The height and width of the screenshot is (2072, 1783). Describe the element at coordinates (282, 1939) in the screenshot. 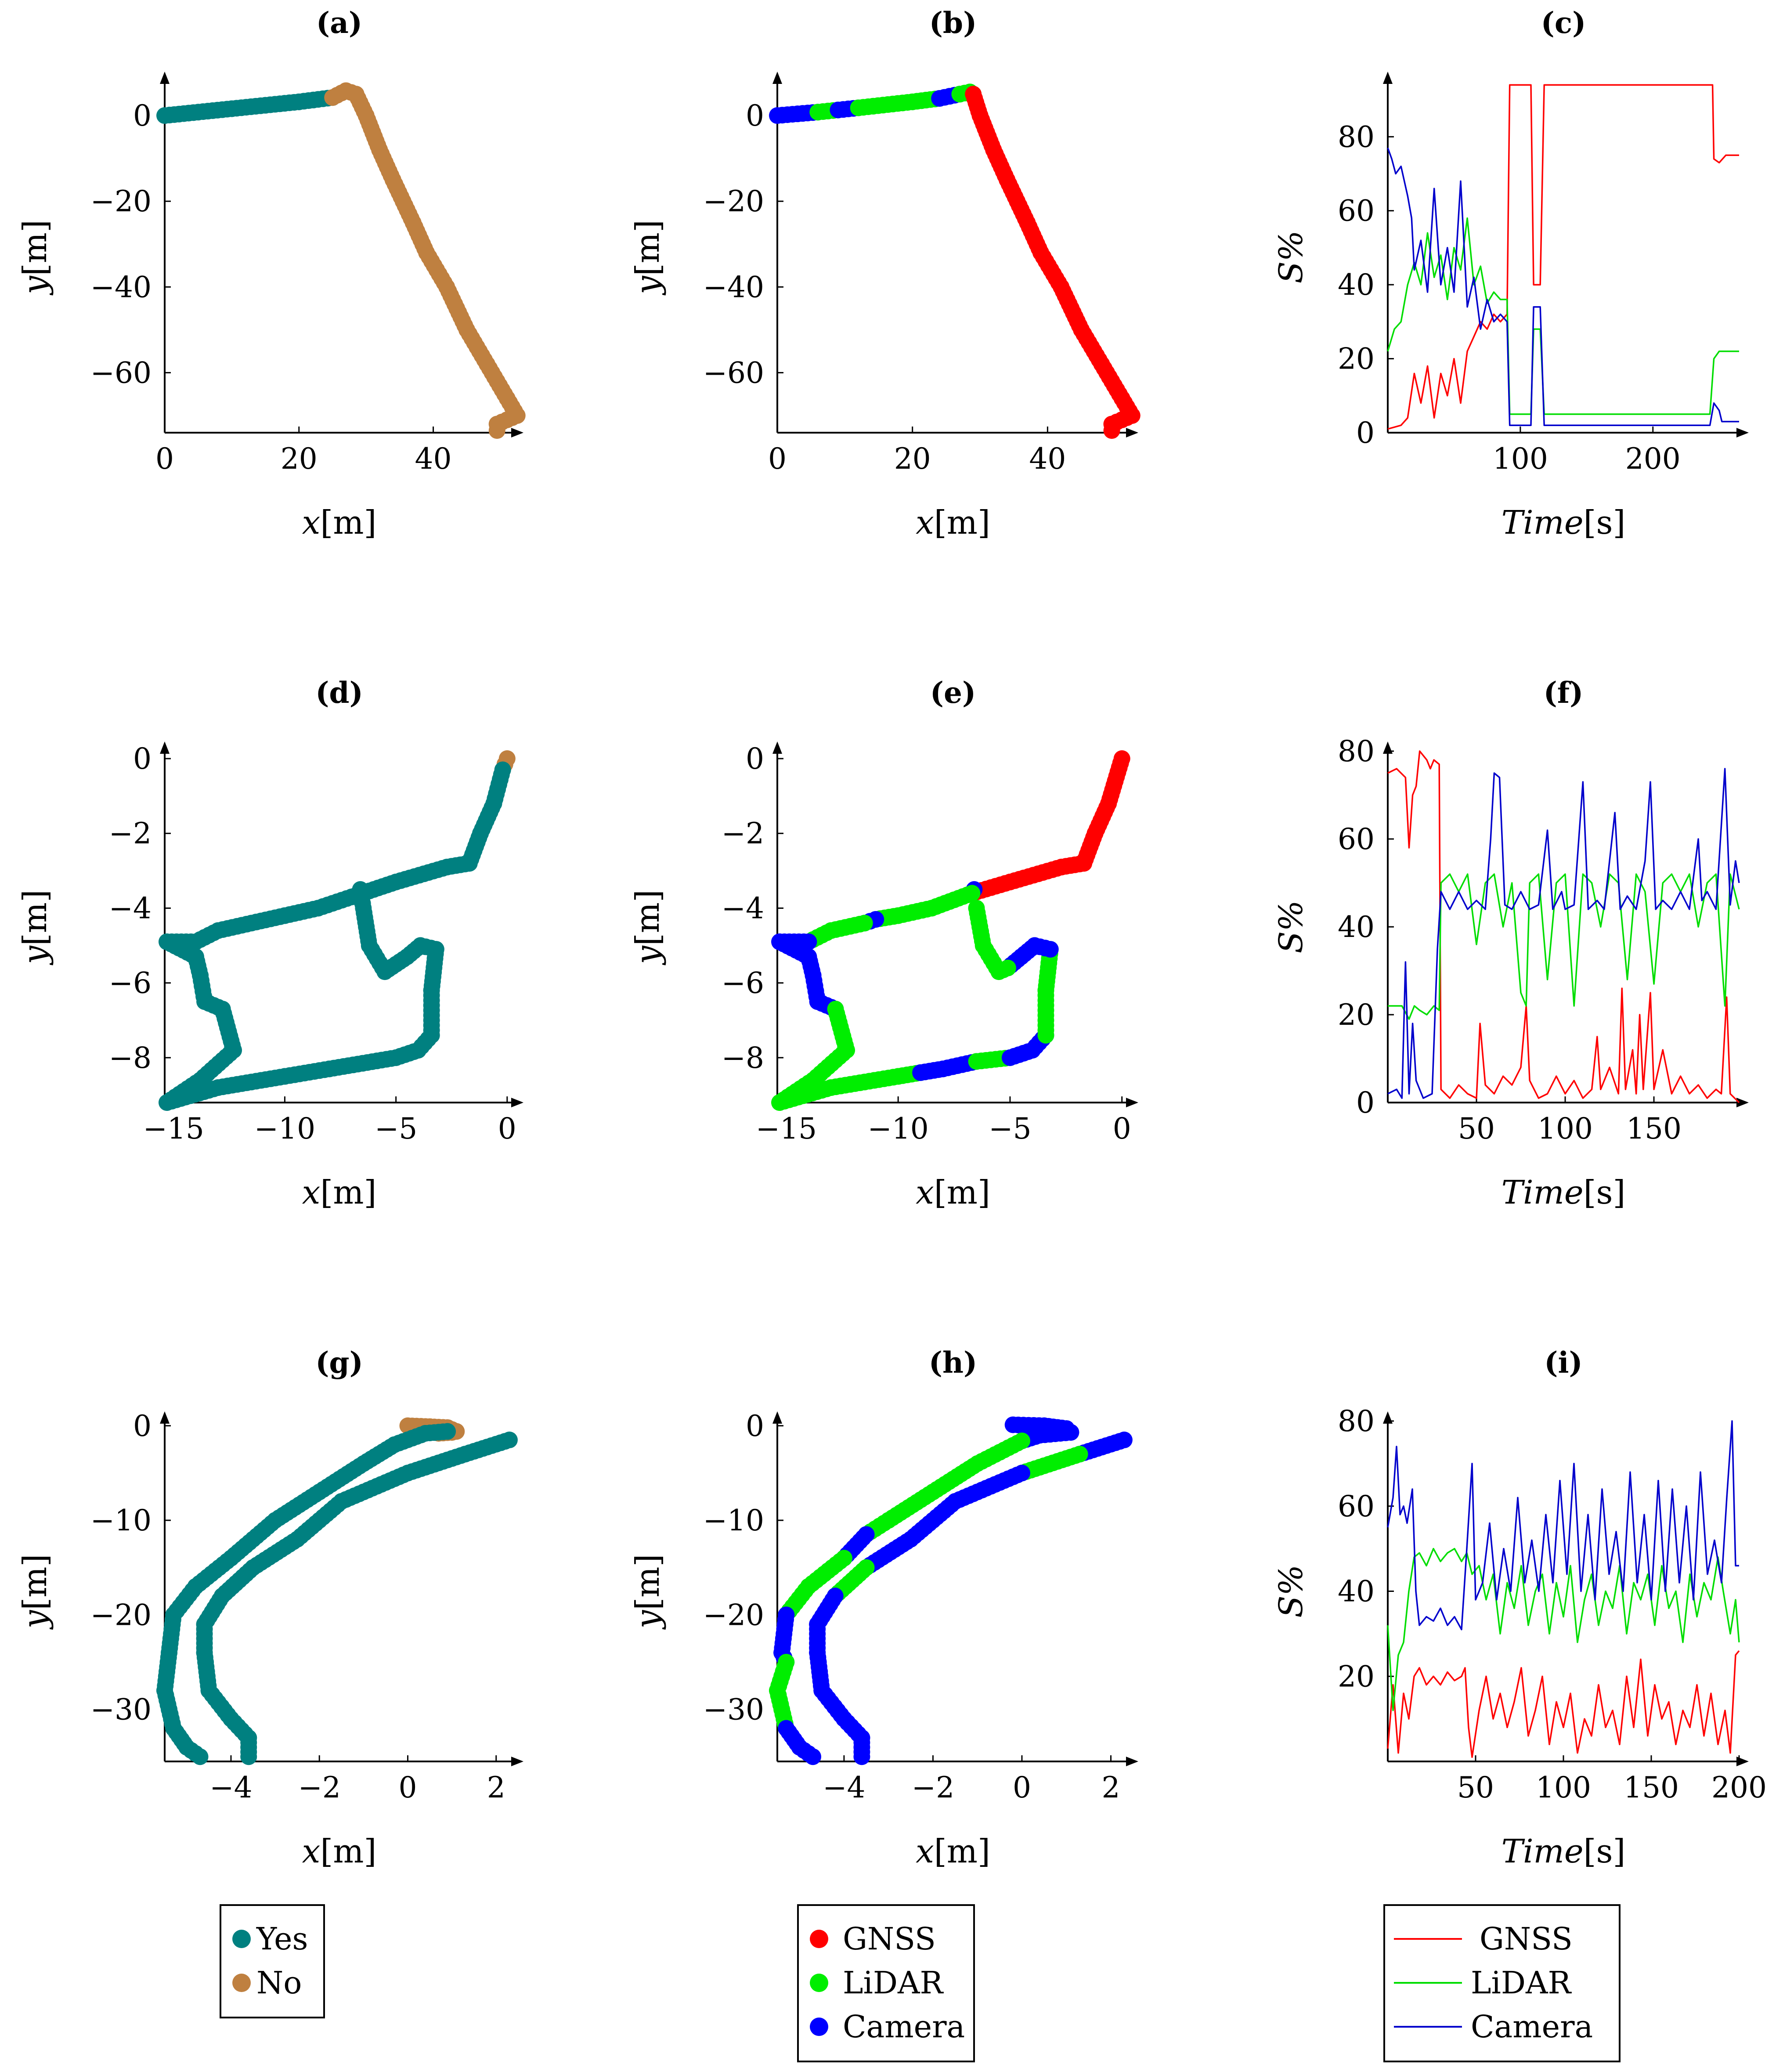

I see `legend-label-yes: Yes` at that location.